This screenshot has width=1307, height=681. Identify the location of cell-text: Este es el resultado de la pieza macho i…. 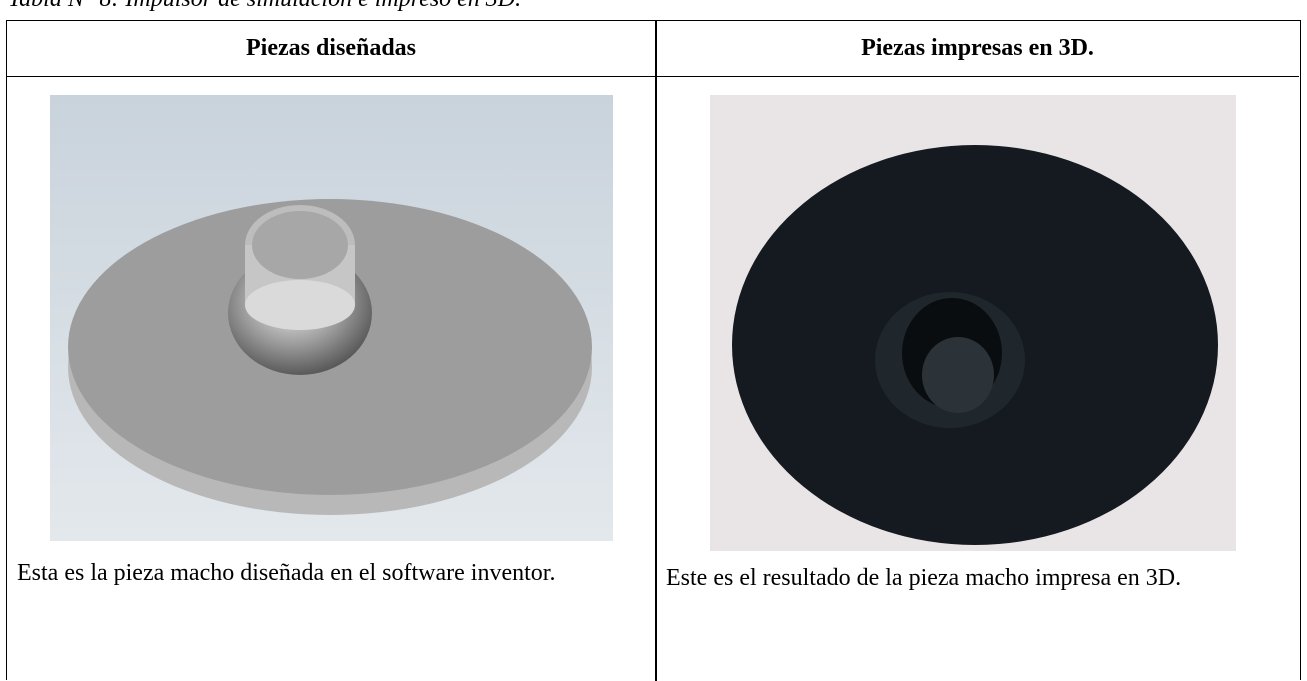
(924, 578).